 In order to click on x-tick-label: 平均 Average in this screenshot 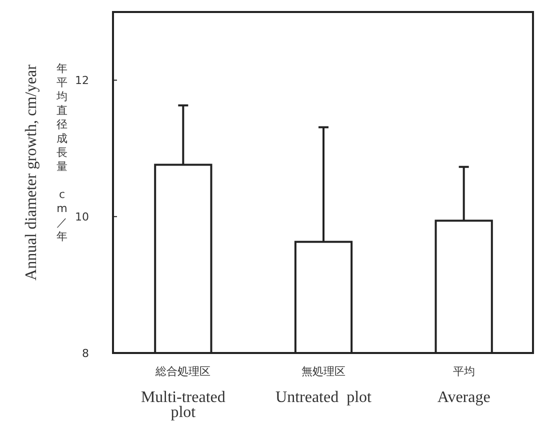, I will do `click(463, 385)`.